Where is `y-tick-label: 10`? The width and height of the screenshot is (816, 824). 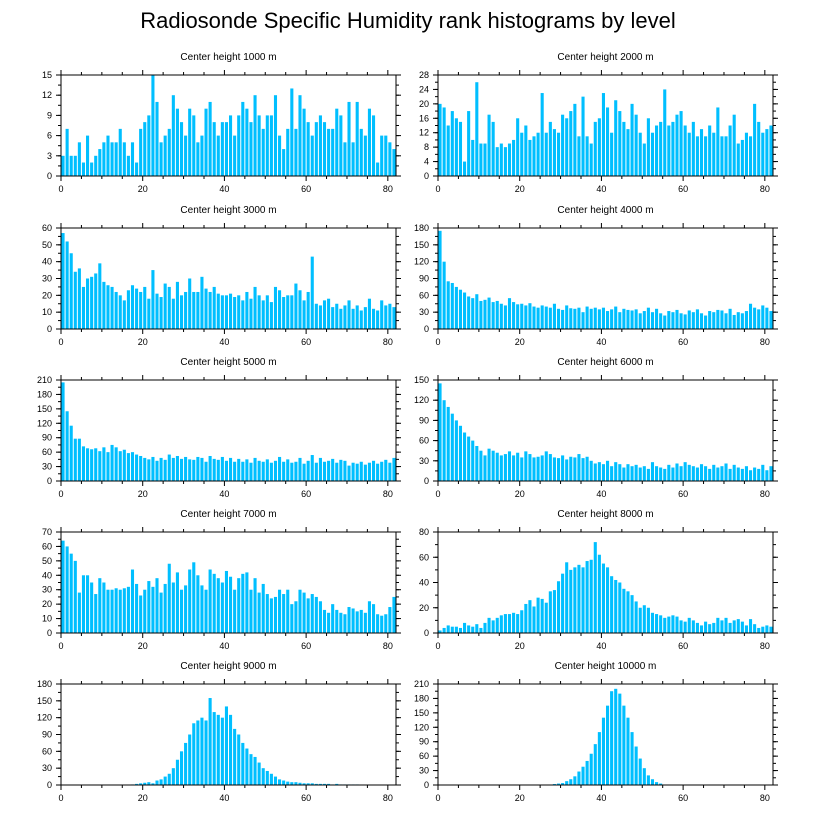 y-tick-label: 10 is located at coordinates (47, 619).